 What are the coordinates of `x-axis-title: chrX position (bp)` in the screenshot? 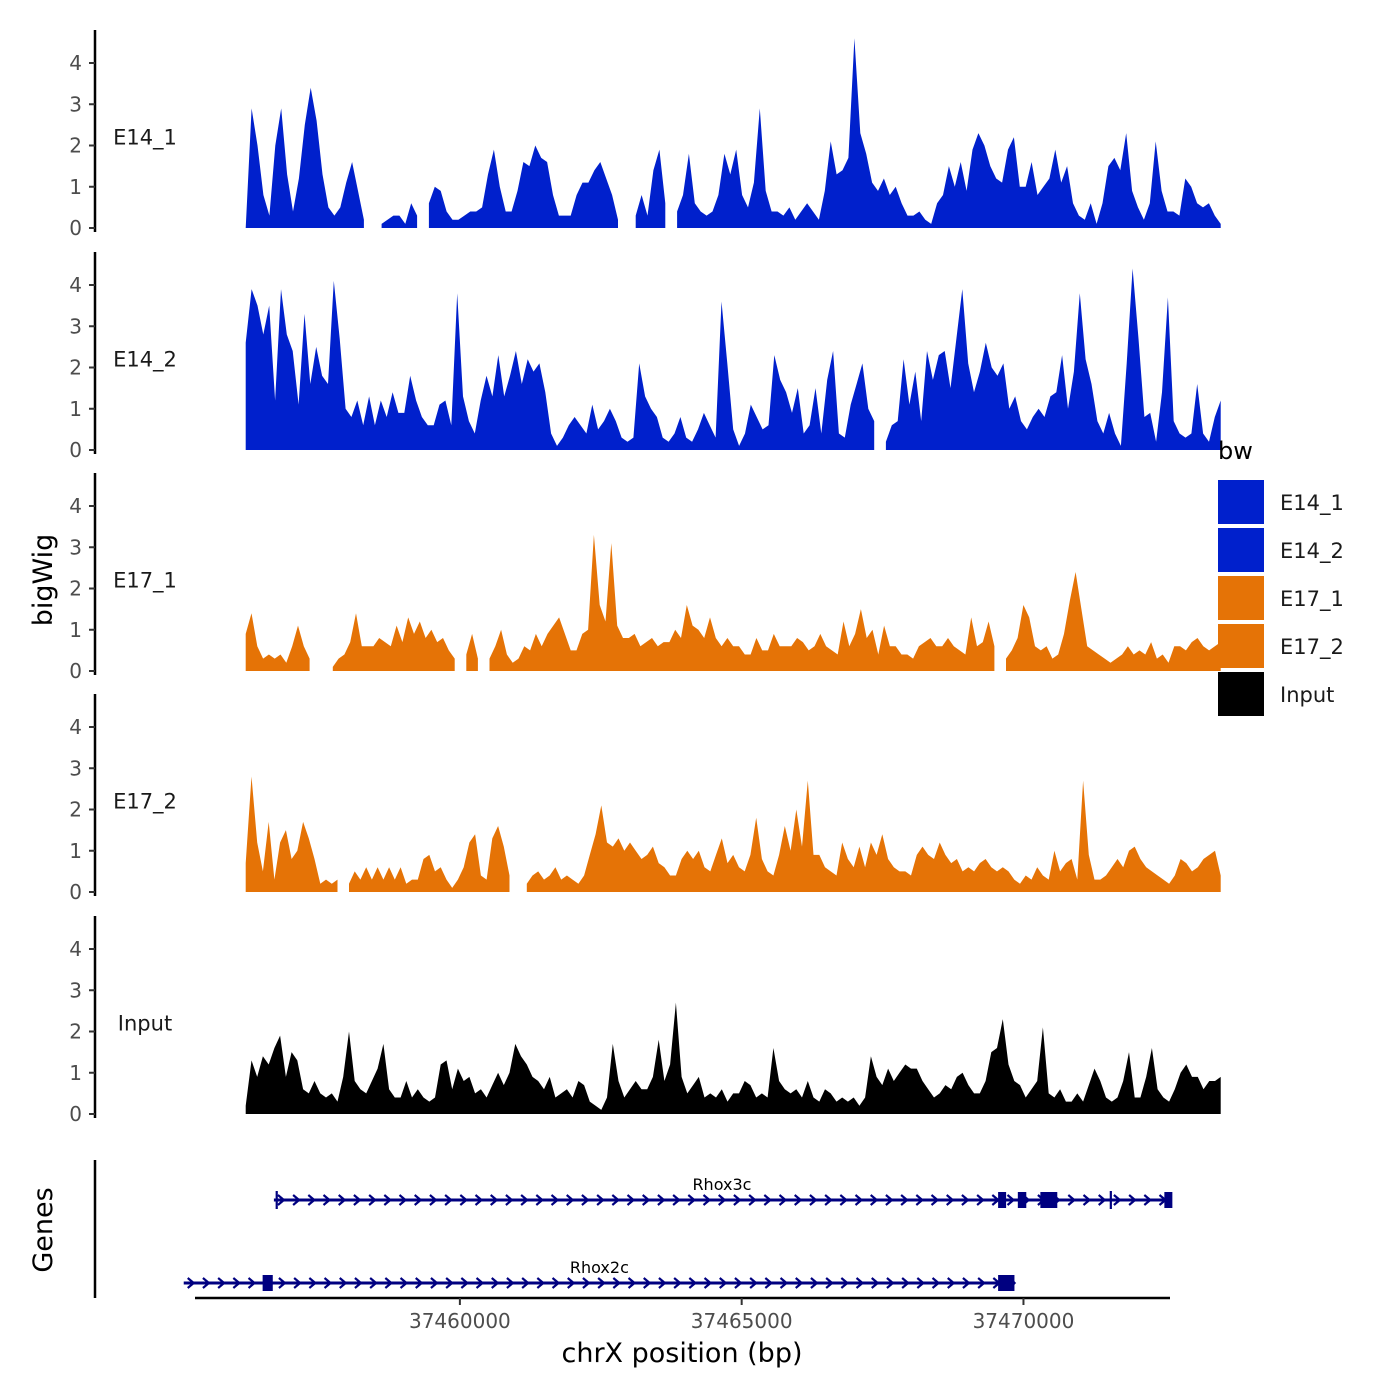 It's located at (681, 1353).